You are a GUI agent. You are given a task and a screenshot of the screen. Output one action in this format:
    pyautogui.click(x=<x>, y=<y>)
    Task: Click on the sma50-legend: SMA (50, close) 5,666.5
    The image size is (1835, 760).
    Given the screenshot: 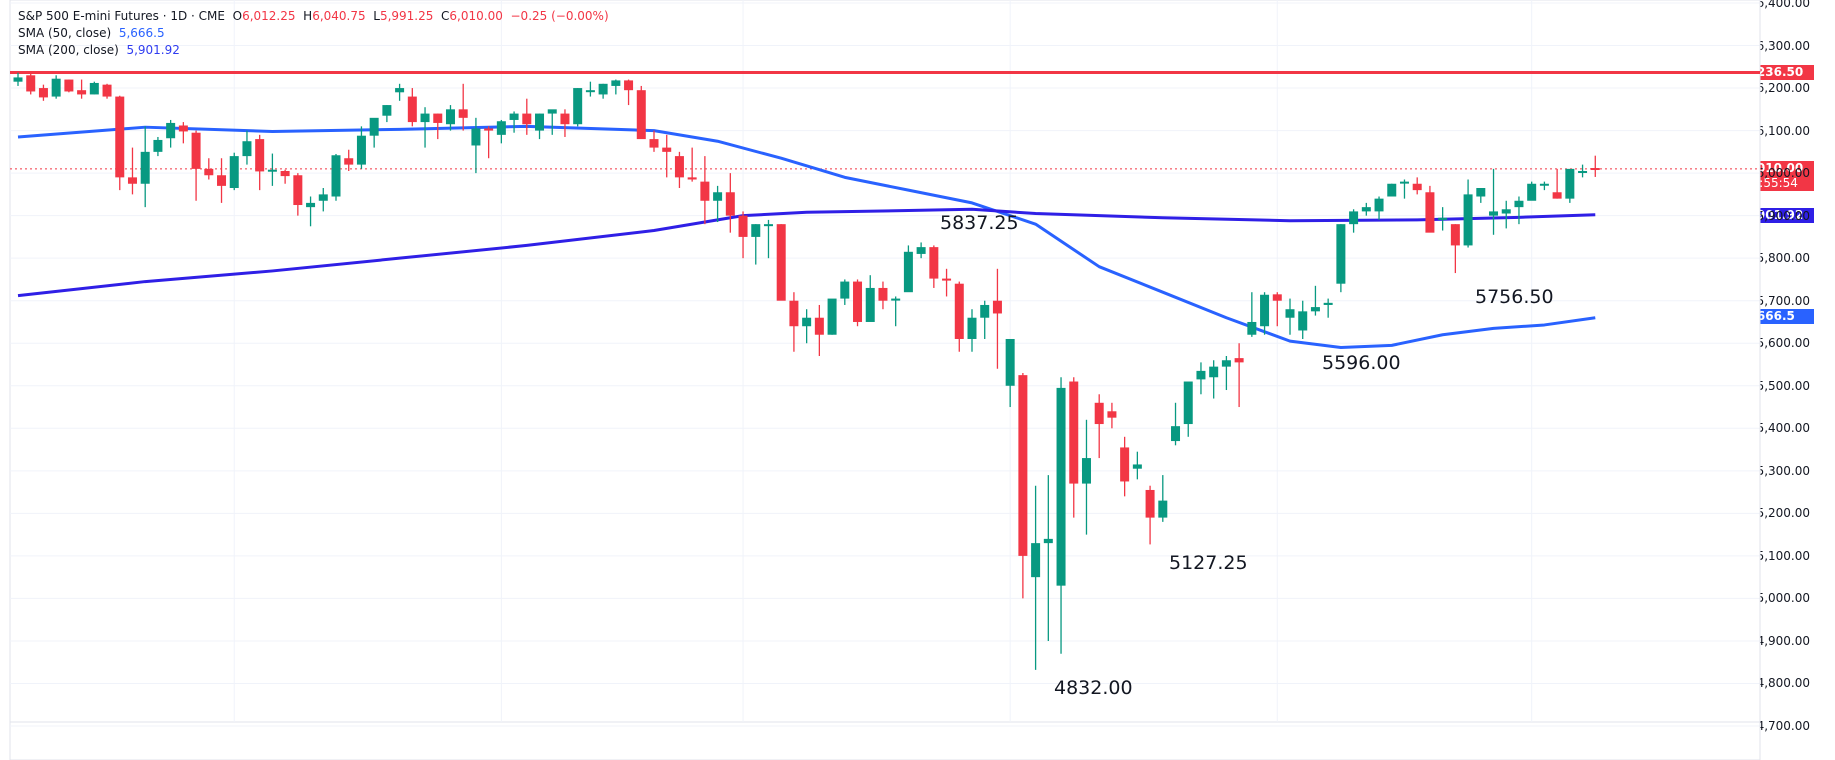 What is the action you would take?
    pyautogui.click(x=91, y=33)
    